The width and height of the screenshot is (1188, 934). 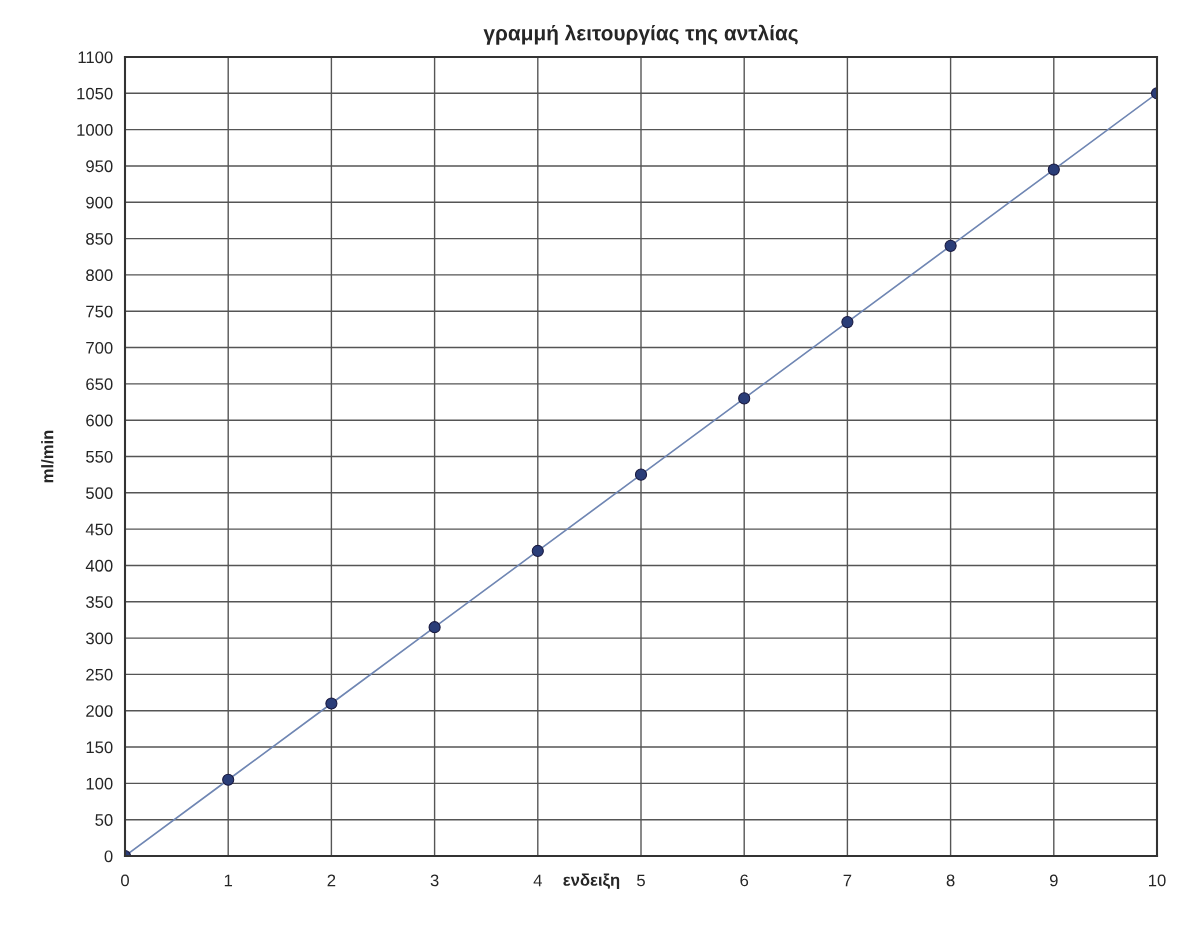 What do you see at coordinates (1053, 880) in the screenshot?
I see `x-tick-label: 9` at bounding box center [1053, 880].